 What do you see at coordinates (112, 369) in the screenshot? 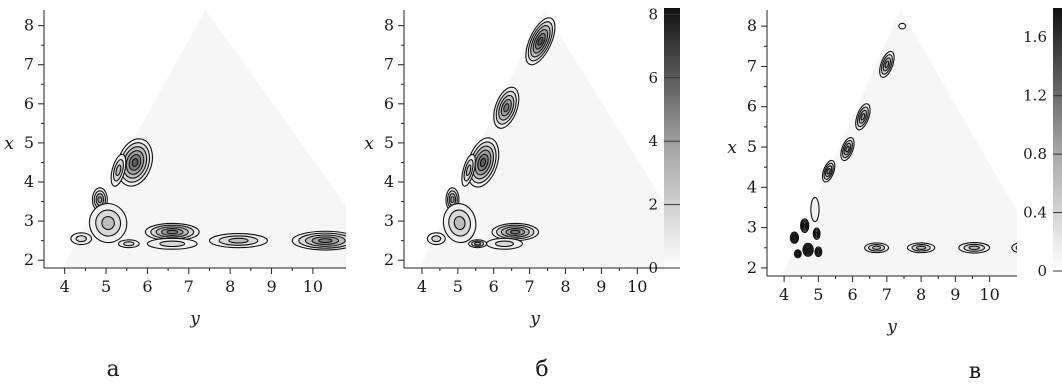
I see `panel-label: а` at bounding box center [112, 369].